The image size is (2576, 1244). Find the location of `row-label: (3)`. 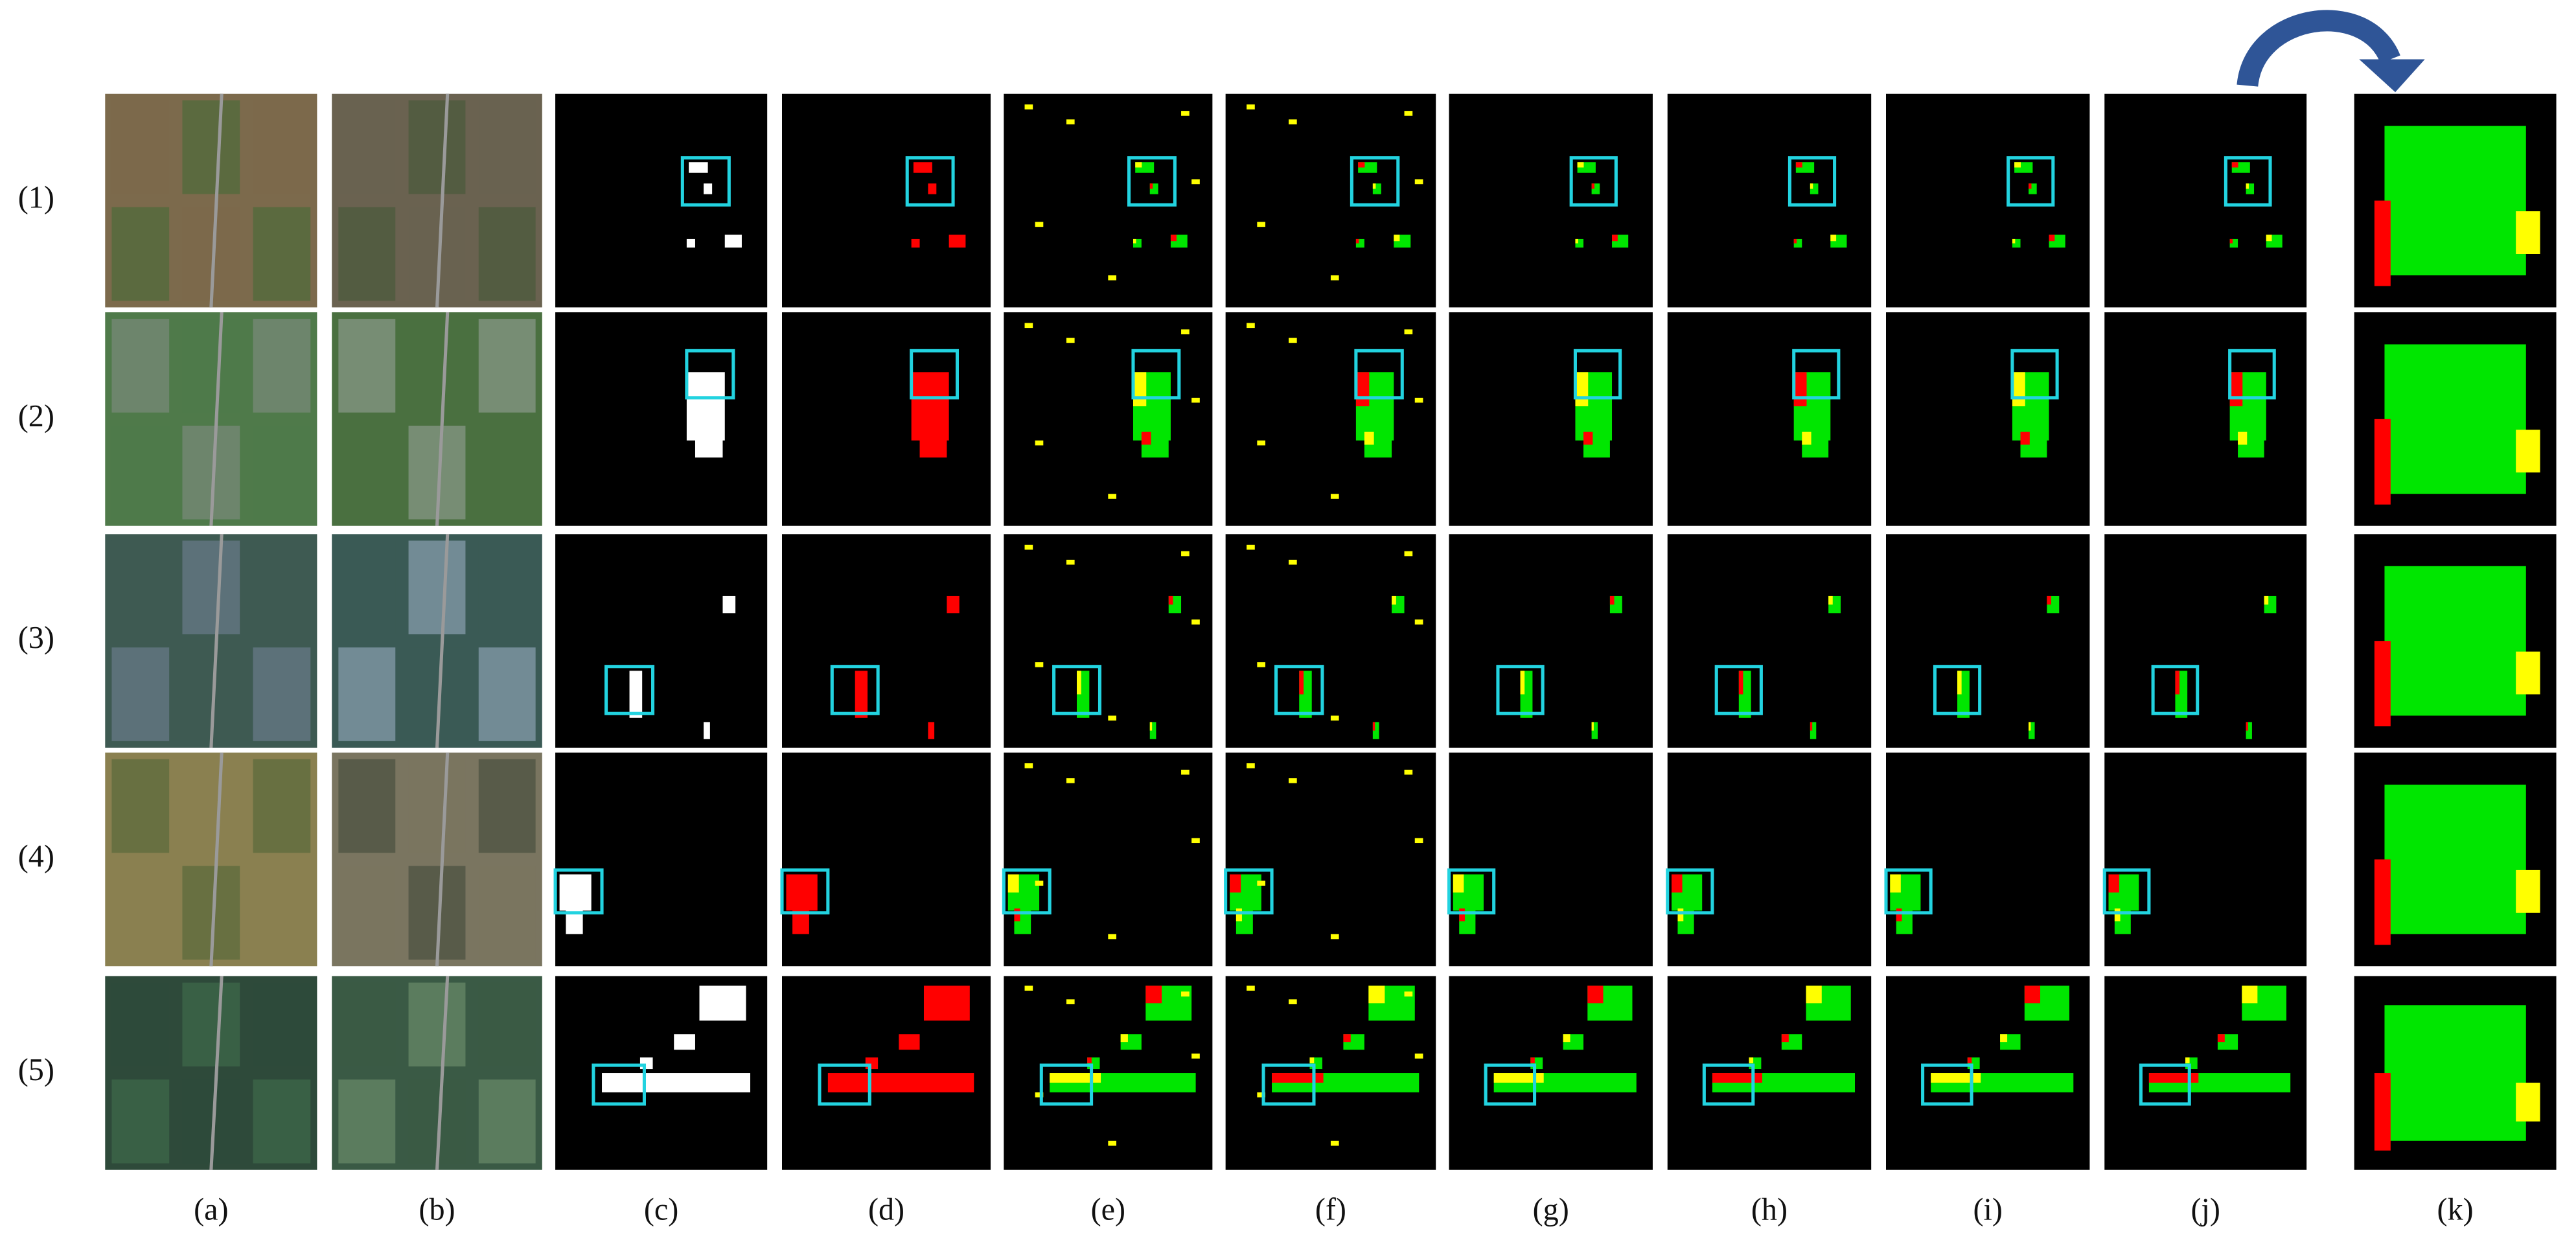

row-label: (3) is located at coordinates (36, 638).